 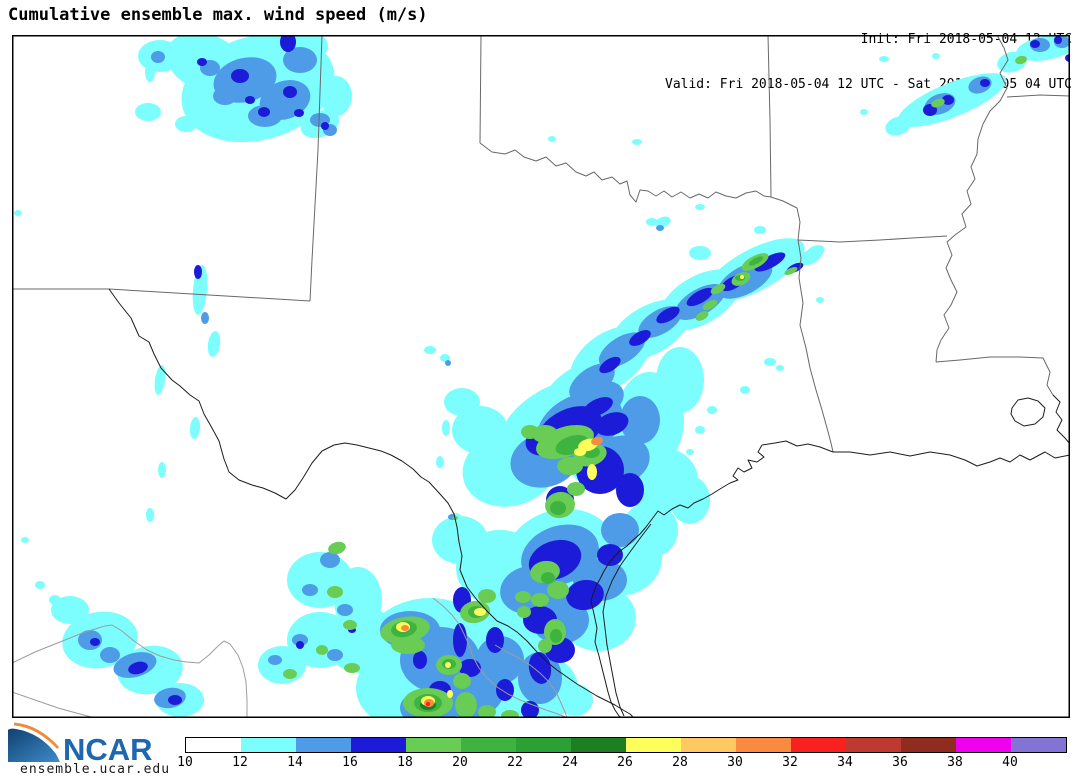 What do you see at coordinates (240, 762) in the screenshot?
I see `colorbar-tick-label: 12` at bounding box center [240, 762].